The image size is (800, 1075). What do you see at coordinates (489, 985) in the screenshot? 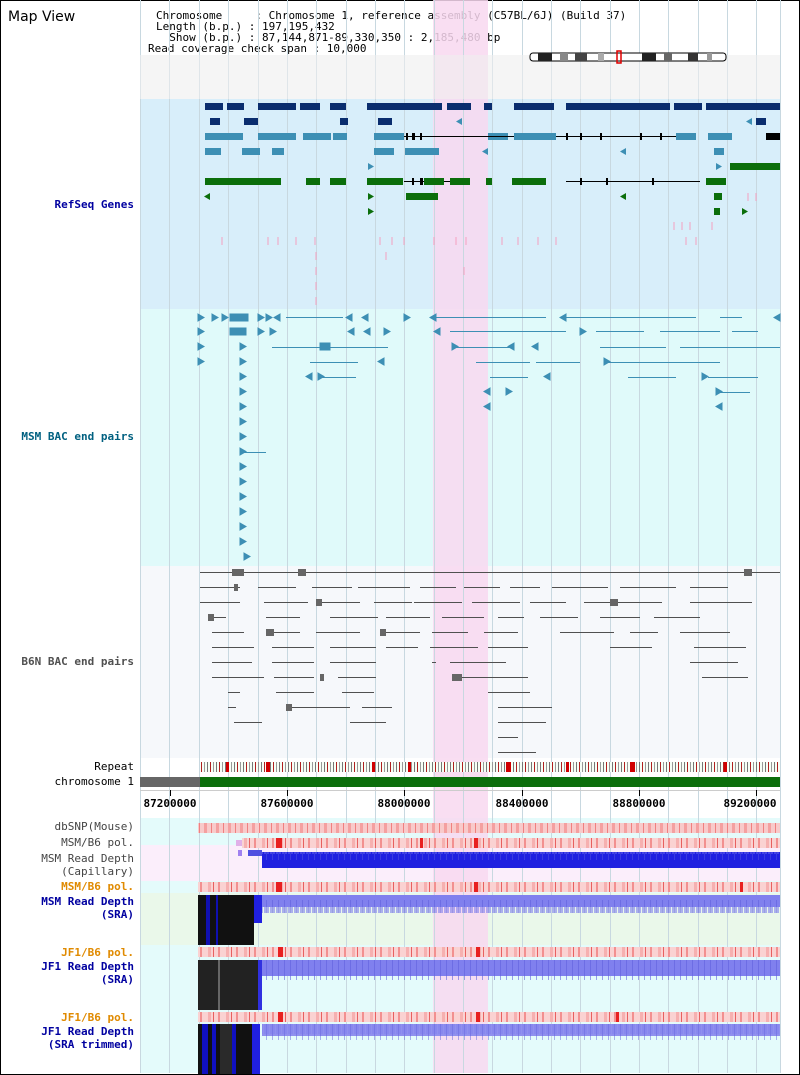
I see `jf1-depth-sra` at bounding box center [489, 985].